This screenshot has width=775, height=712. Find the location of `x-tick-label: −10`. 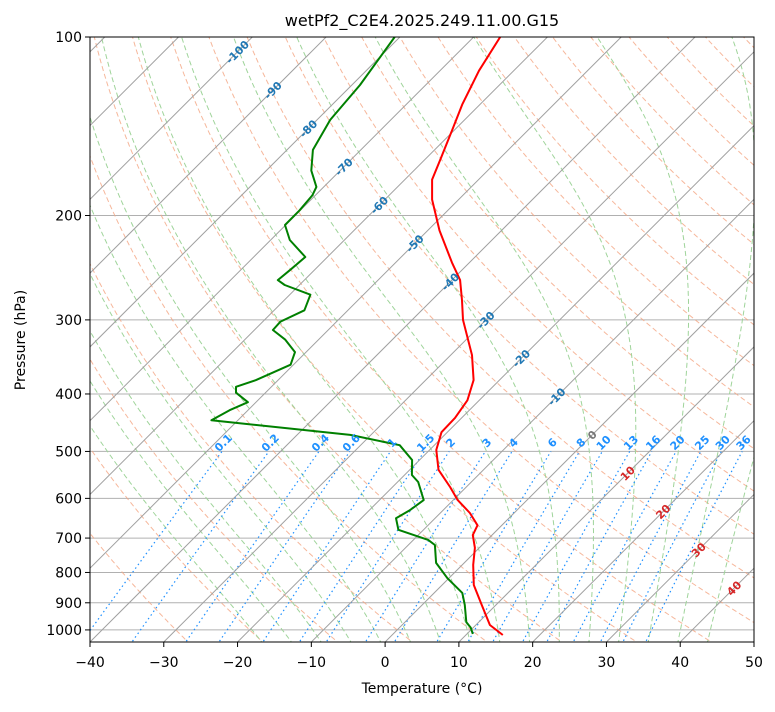

x-tick-label: −10 is located at coordinates (312, 663).